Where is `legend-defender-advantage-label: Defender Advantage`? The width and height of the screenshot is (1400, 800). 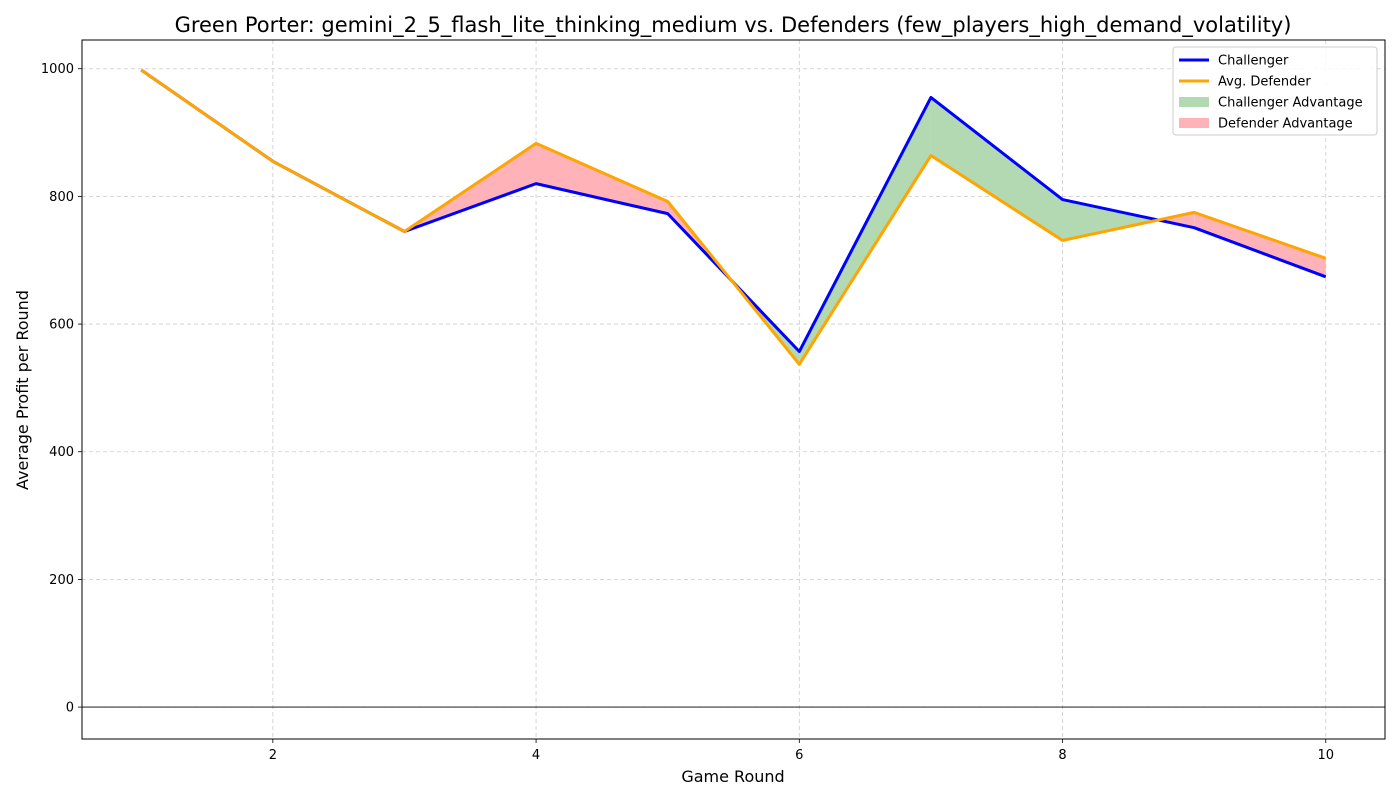 legend-defender-advantage-label: Defender Advantage is located at coordinates (1285, 124).